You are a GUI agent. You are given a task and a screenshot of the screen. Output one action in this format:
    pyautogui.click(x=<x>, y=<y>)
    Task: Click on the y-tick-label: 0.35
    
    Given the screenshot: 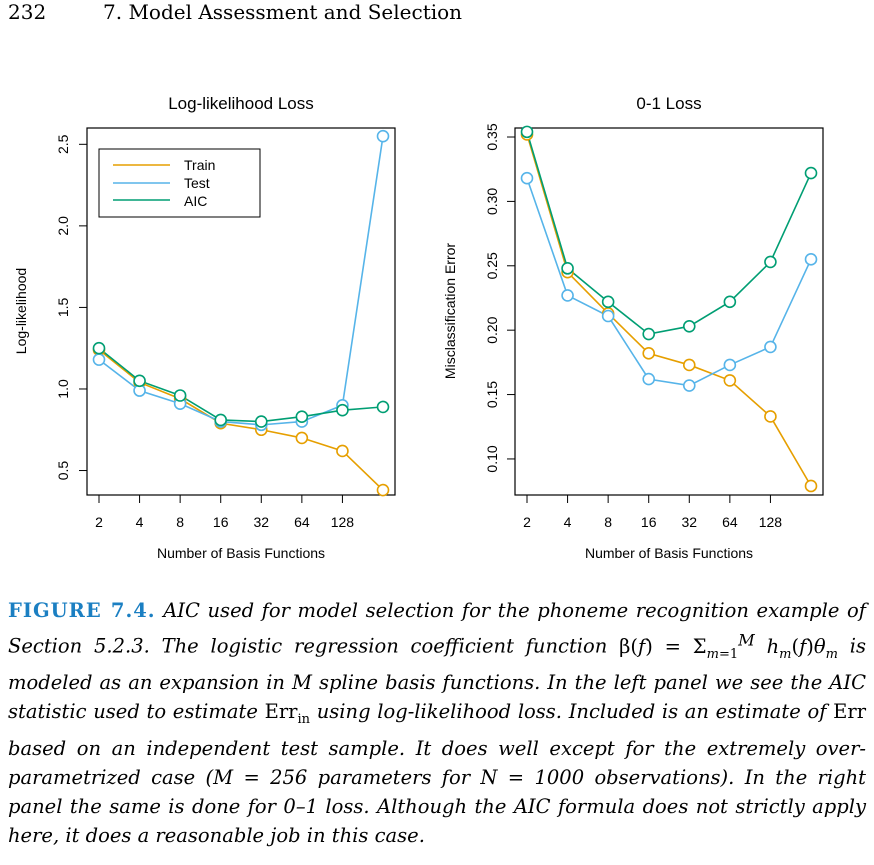 What is the action you would take?
    pyautogui.click(x=492, y=136)
    